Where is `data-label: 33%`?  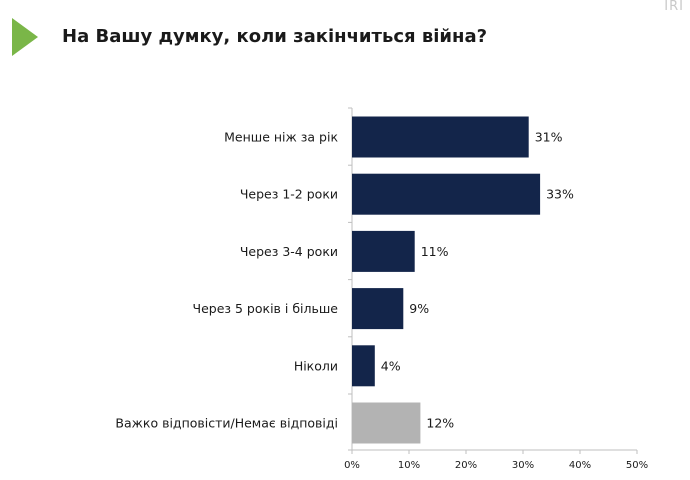 data-label: 33% is located at coordinates (560, 194).